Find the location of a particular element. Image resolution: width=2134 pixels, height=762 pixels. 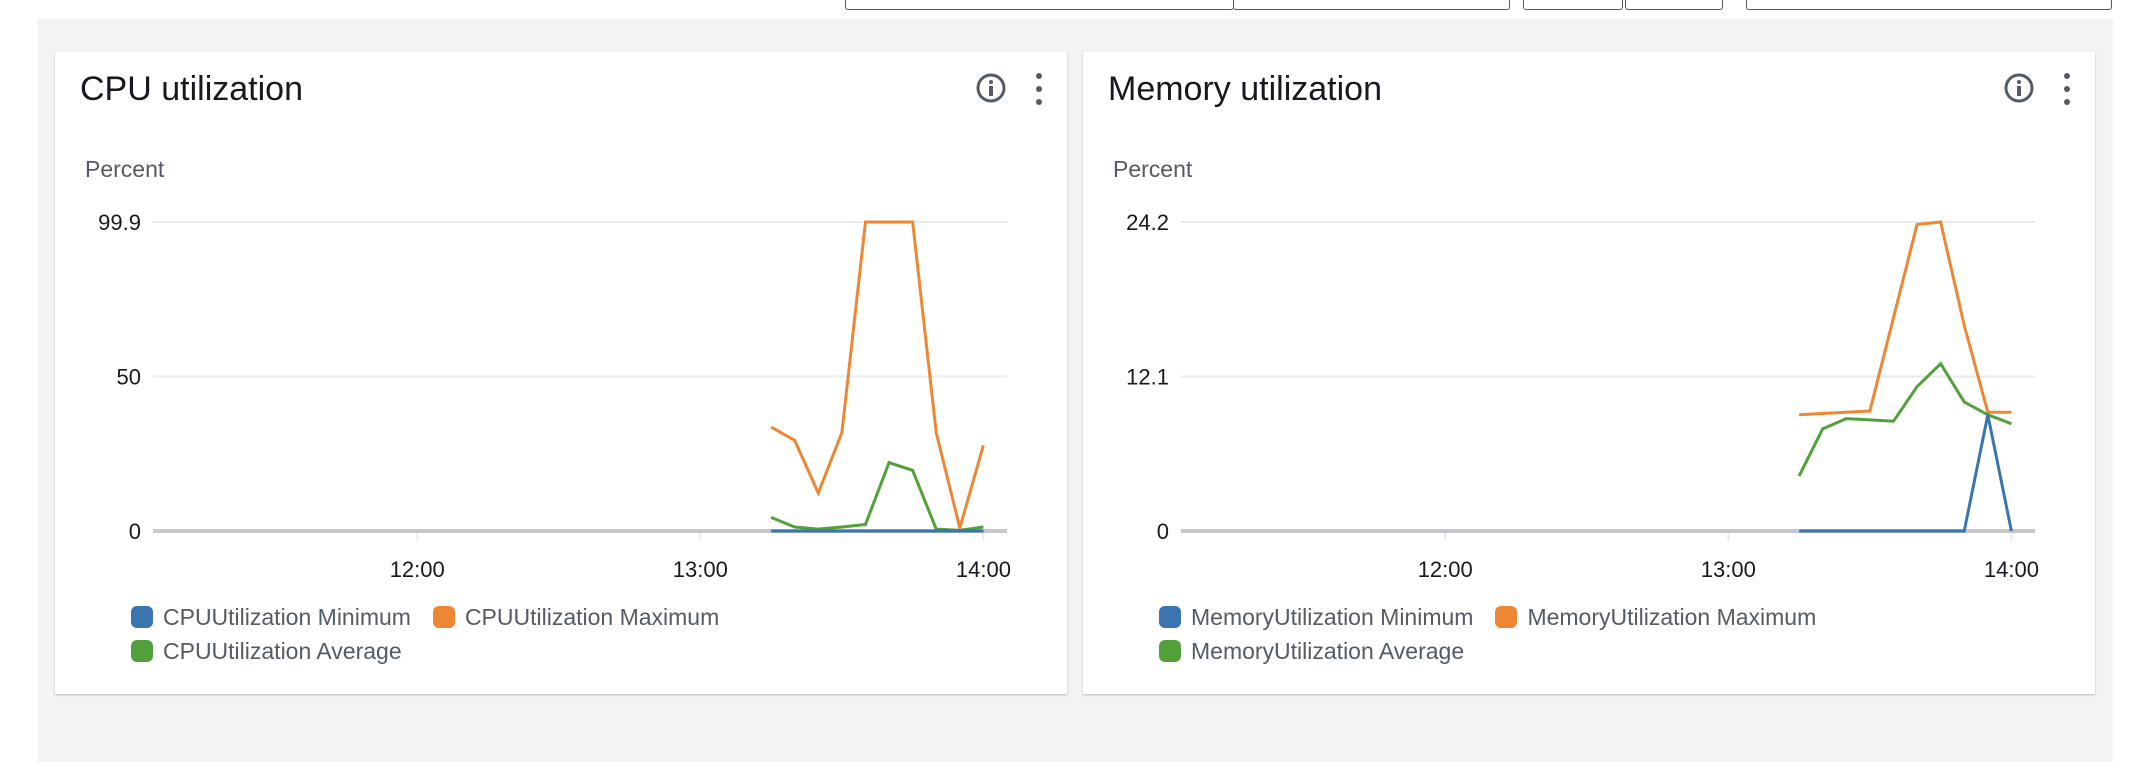

legend-label: CPUUtilization Minimum is located at coordinates (287, 616).